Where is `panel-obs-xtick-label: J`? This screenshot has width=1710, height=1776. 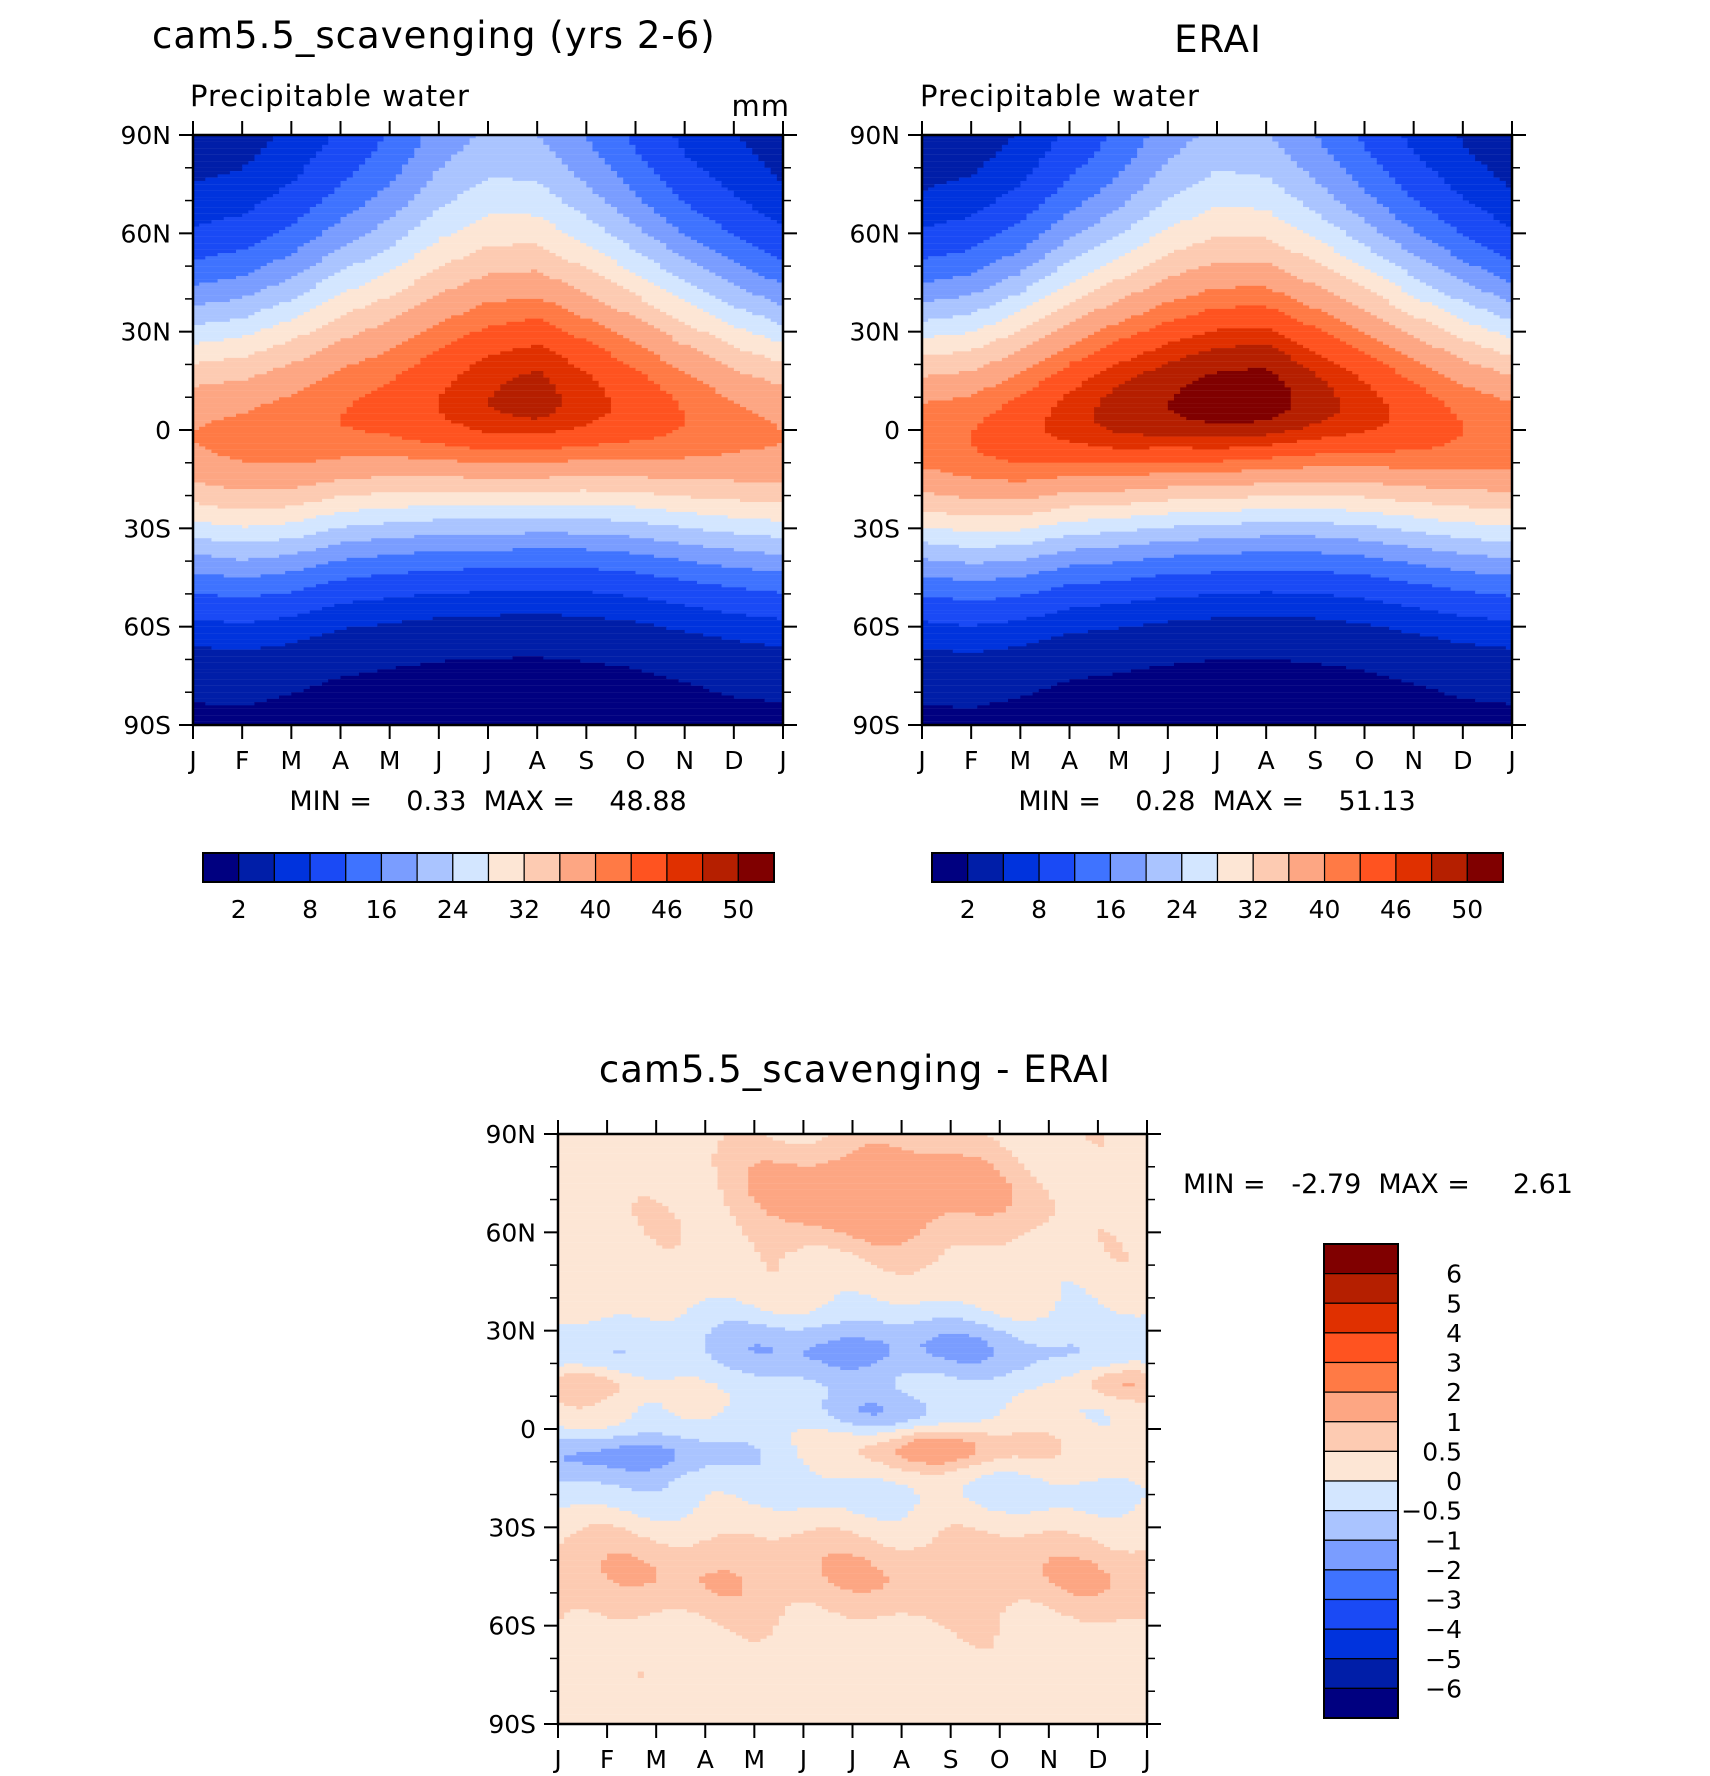 panel-obs-xtick-label: J is located at coordinates (1215, 760).